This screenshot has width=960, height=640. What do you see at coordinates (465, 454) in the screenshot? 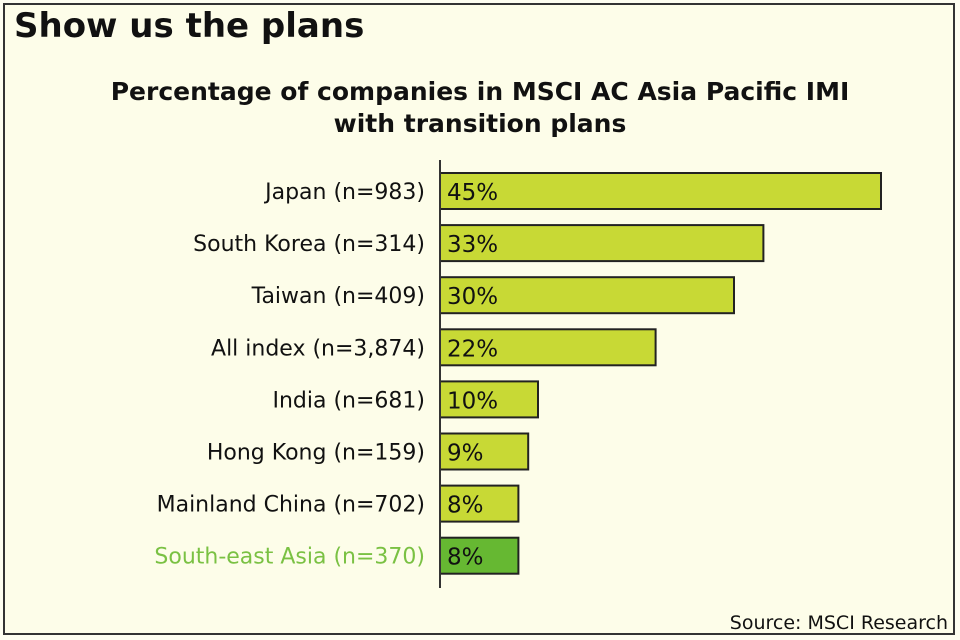
I see `data-label: 9%` at bounding box center [465, 454].